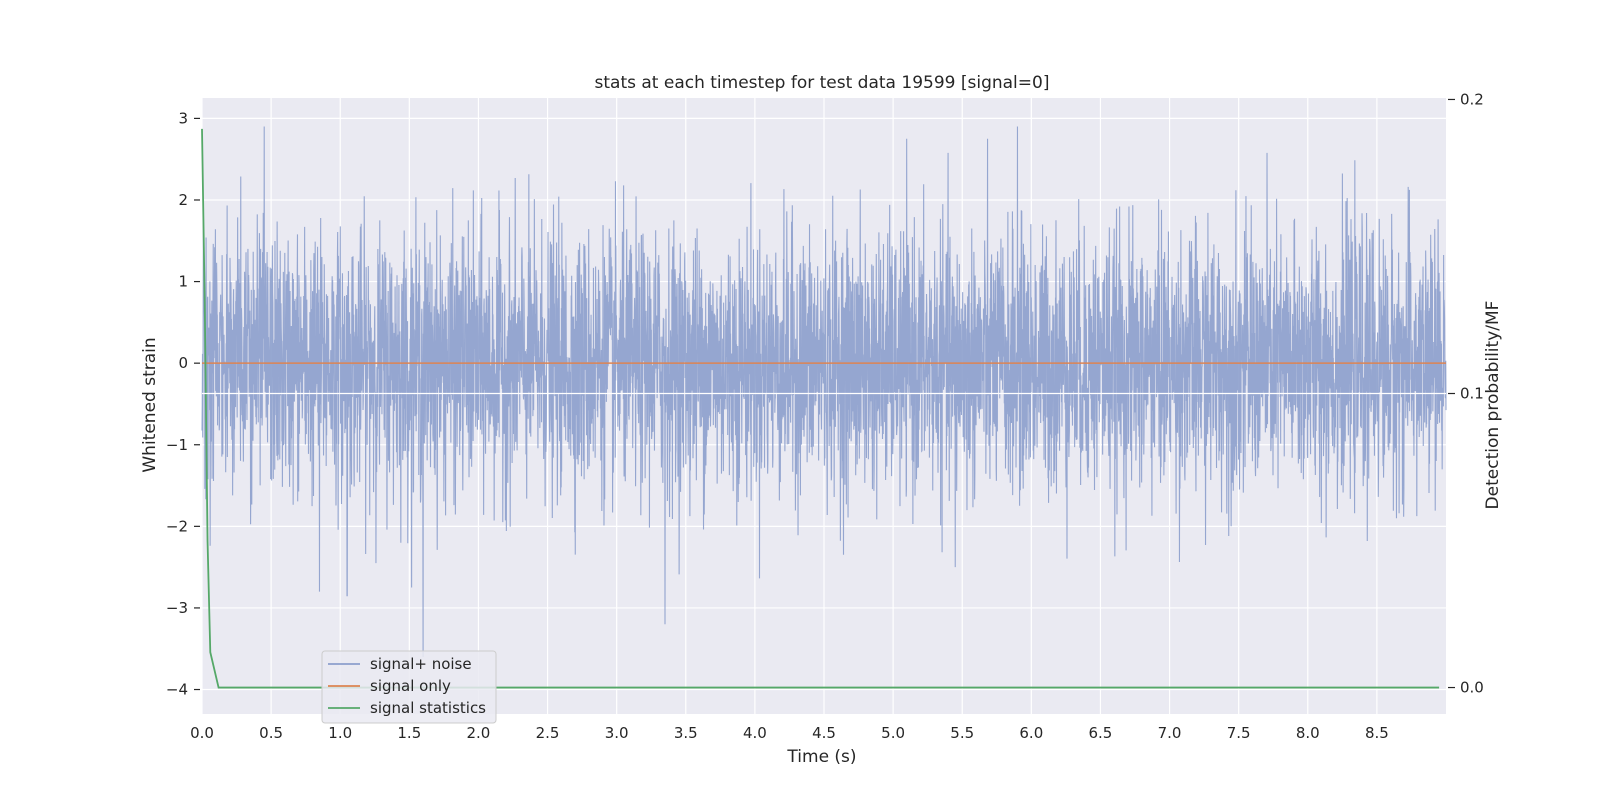  Describe the element at coordinates (177, 526) in the screenshot. I see `y-tick-label-5: −2` at that location.